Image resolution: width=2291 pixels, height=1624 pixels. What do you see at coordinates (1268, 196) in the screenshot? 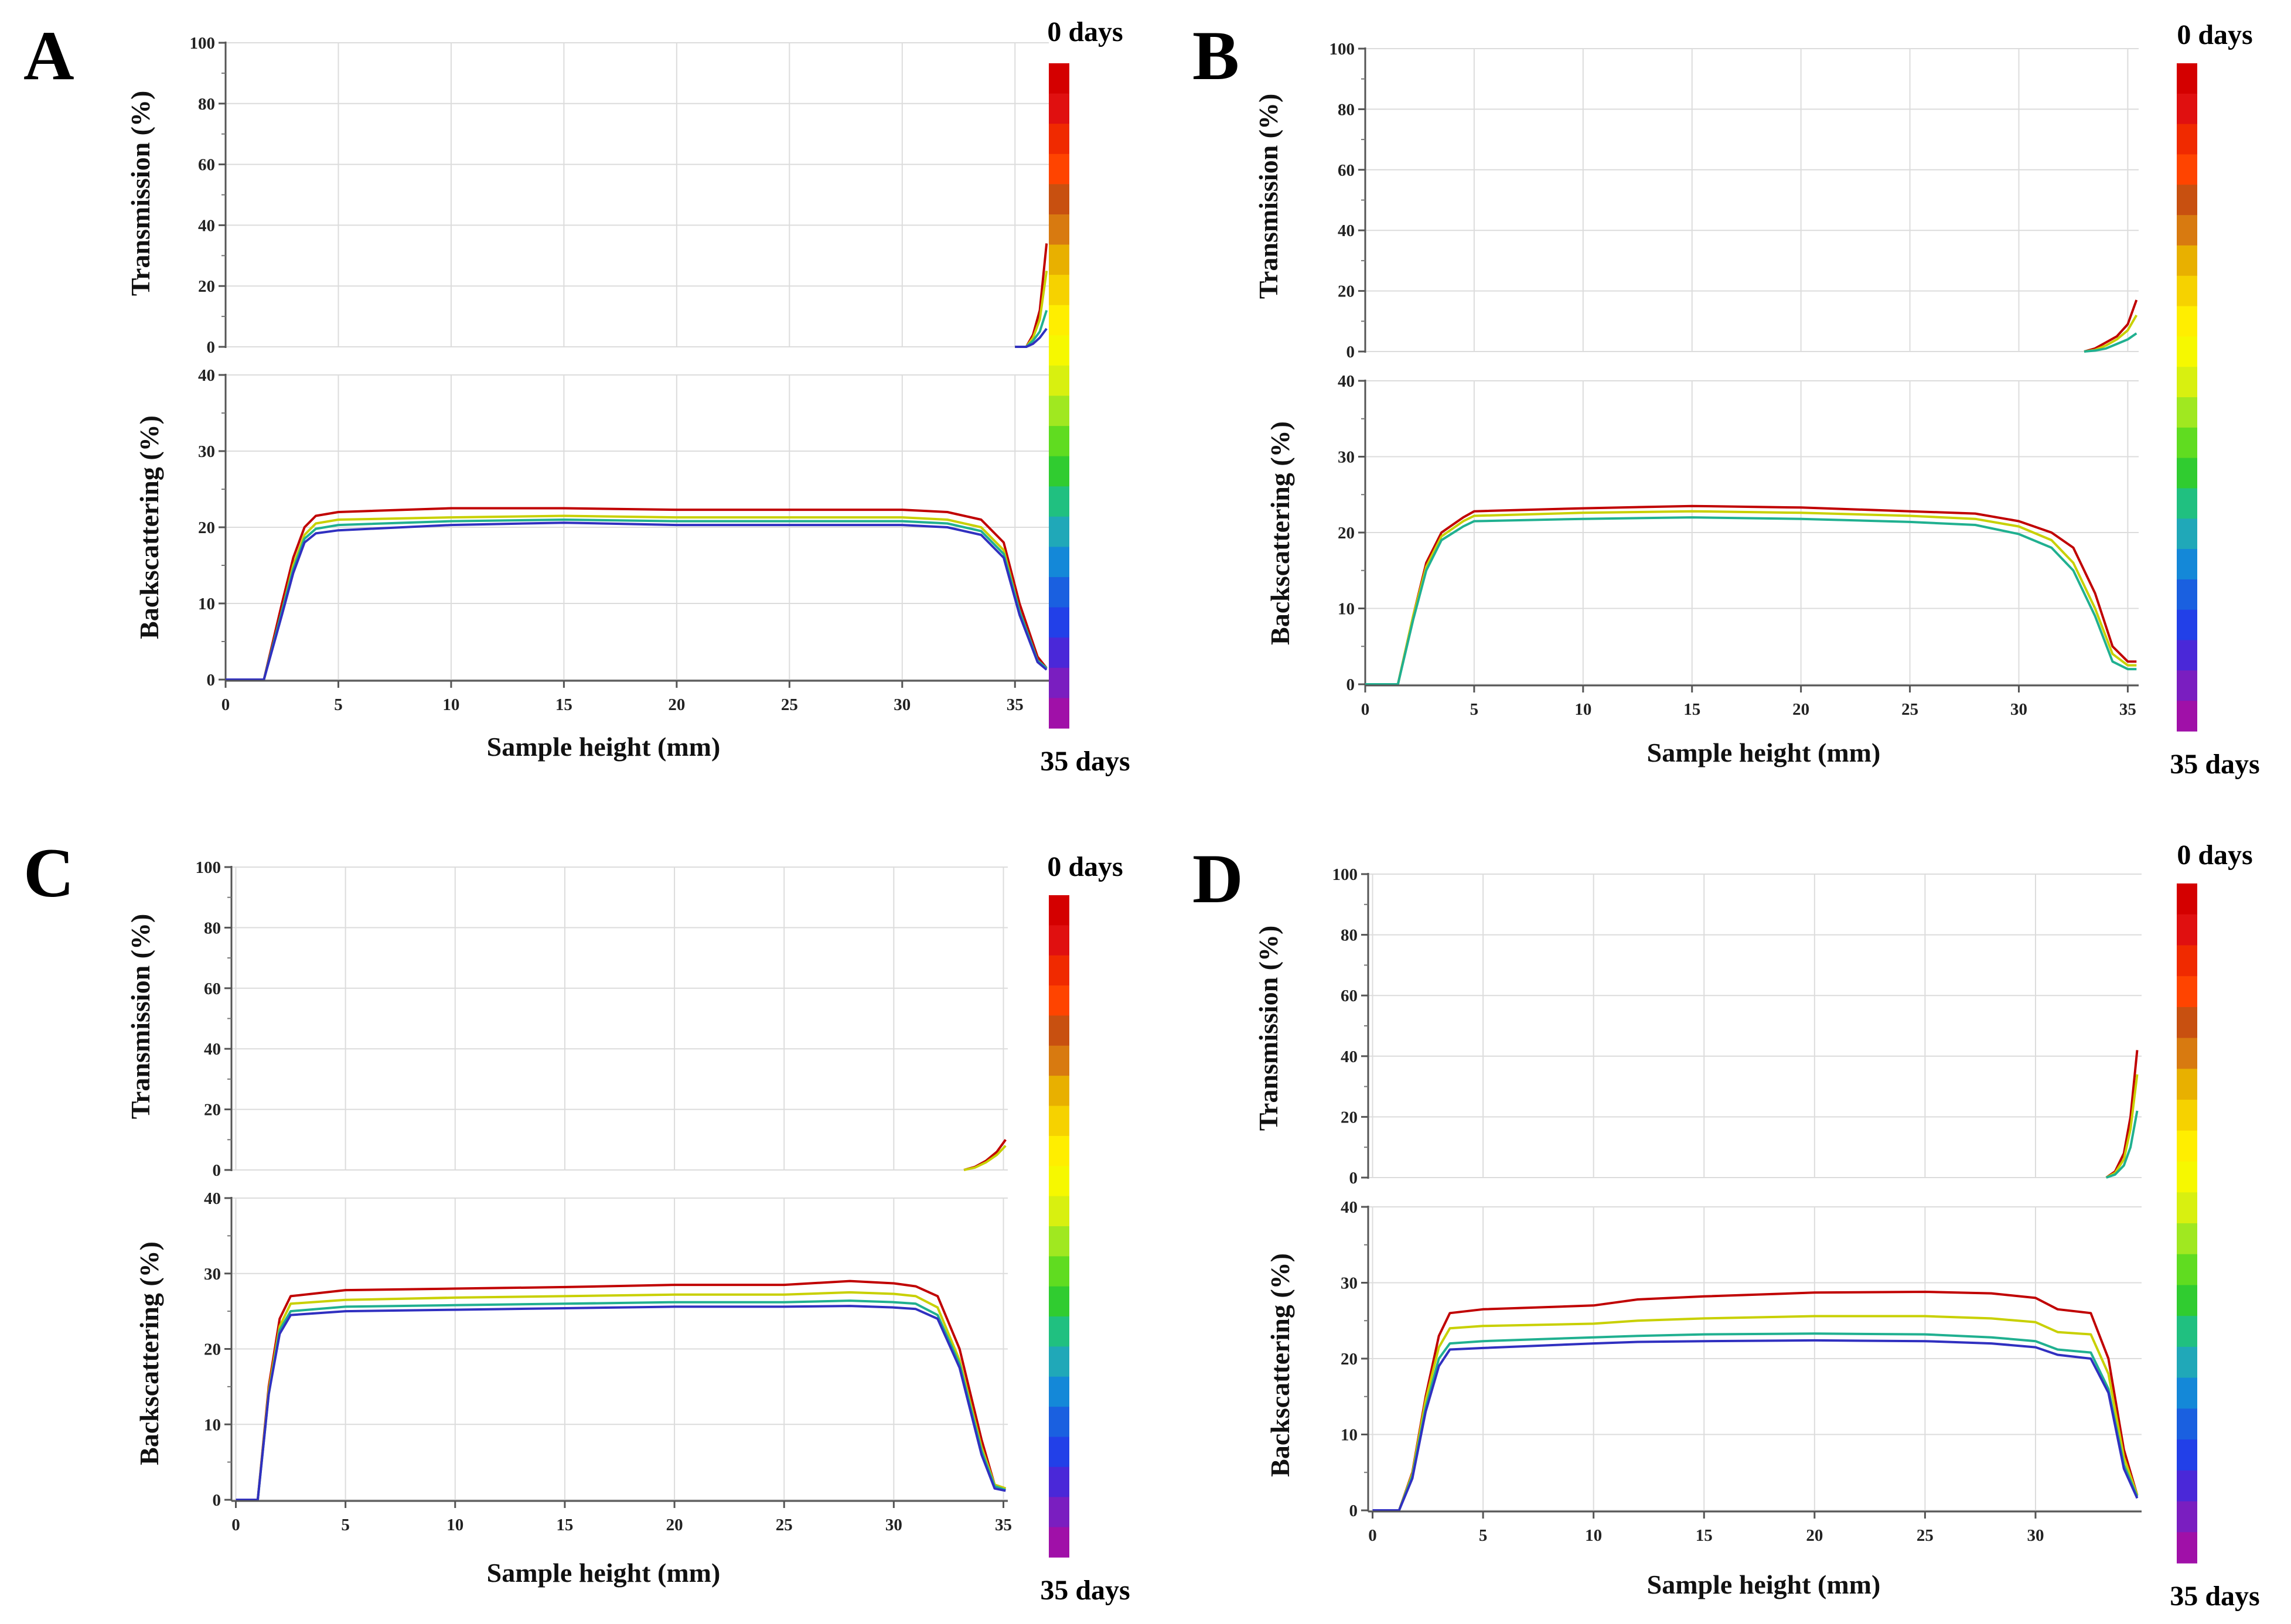
I see `y-axis-label-transmission: Transmission (%)` at bounding box center [1268, 196].